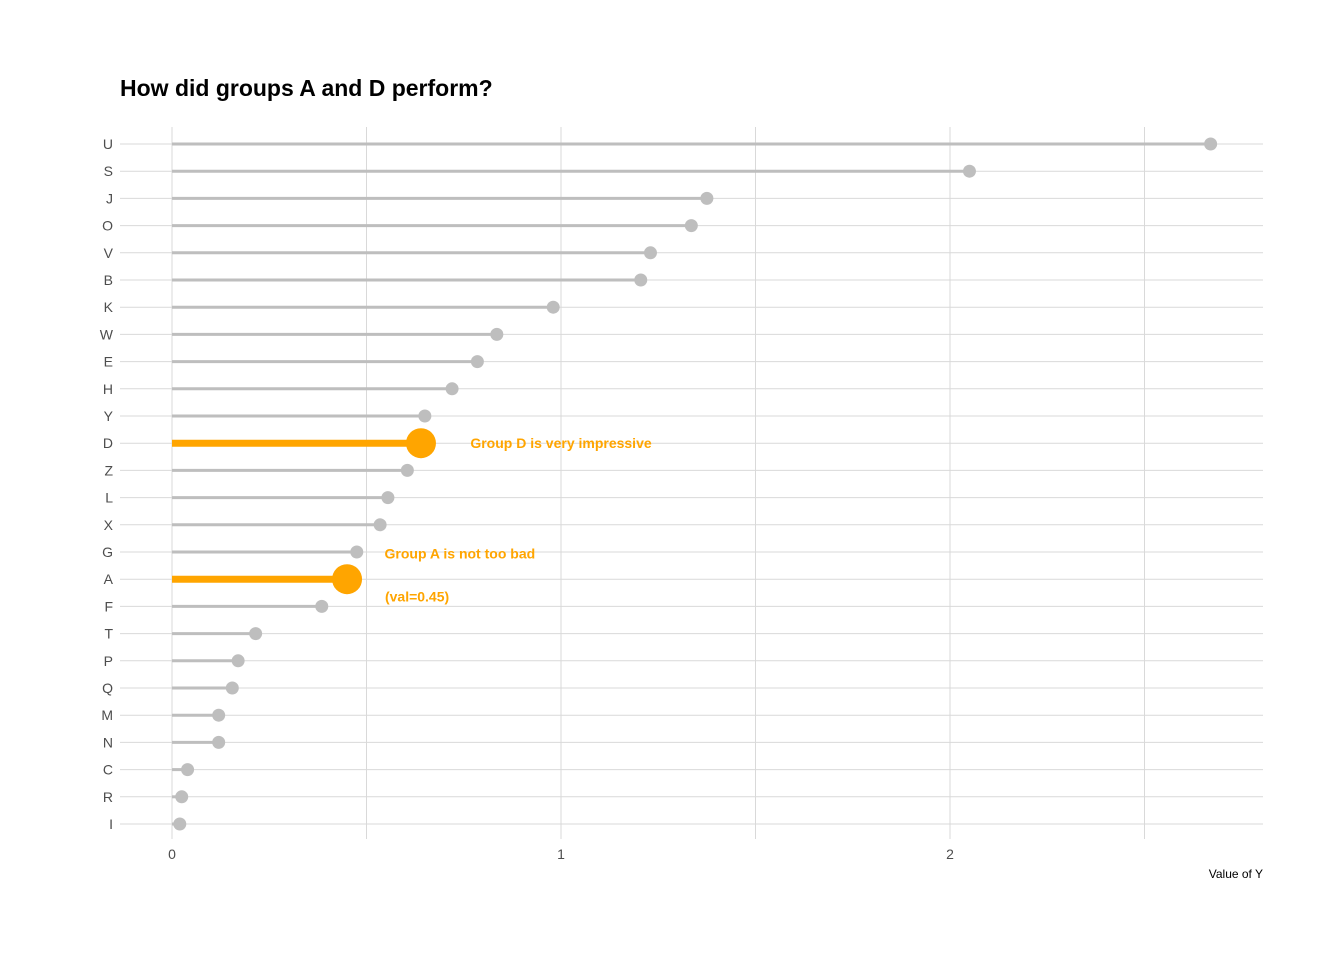 This screenshot has height=960, width=1344. Describe the element at coordinates (641, 280) in the screenshot. I see `point-B` at that location.